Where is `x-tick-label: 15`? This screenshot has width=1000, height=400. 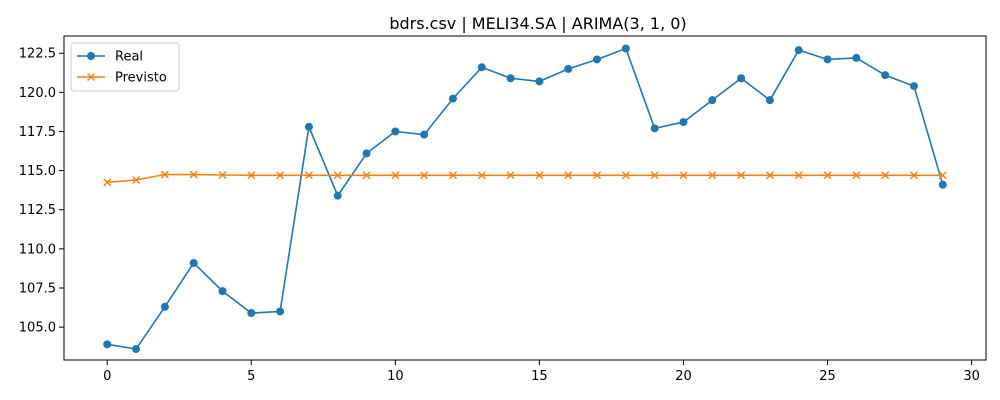
x-tick-label: 15 is located at coordinates (539, 376).